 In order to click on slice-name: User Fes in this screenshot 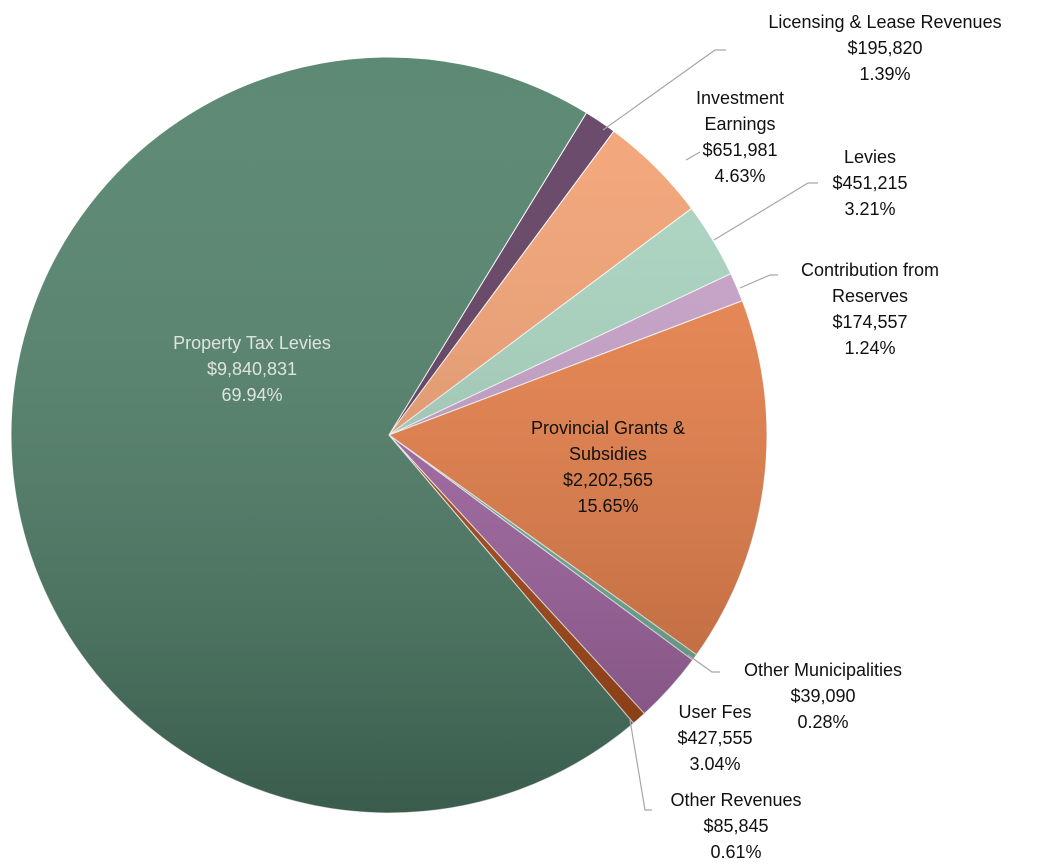, I will do `click(715, 712)`.